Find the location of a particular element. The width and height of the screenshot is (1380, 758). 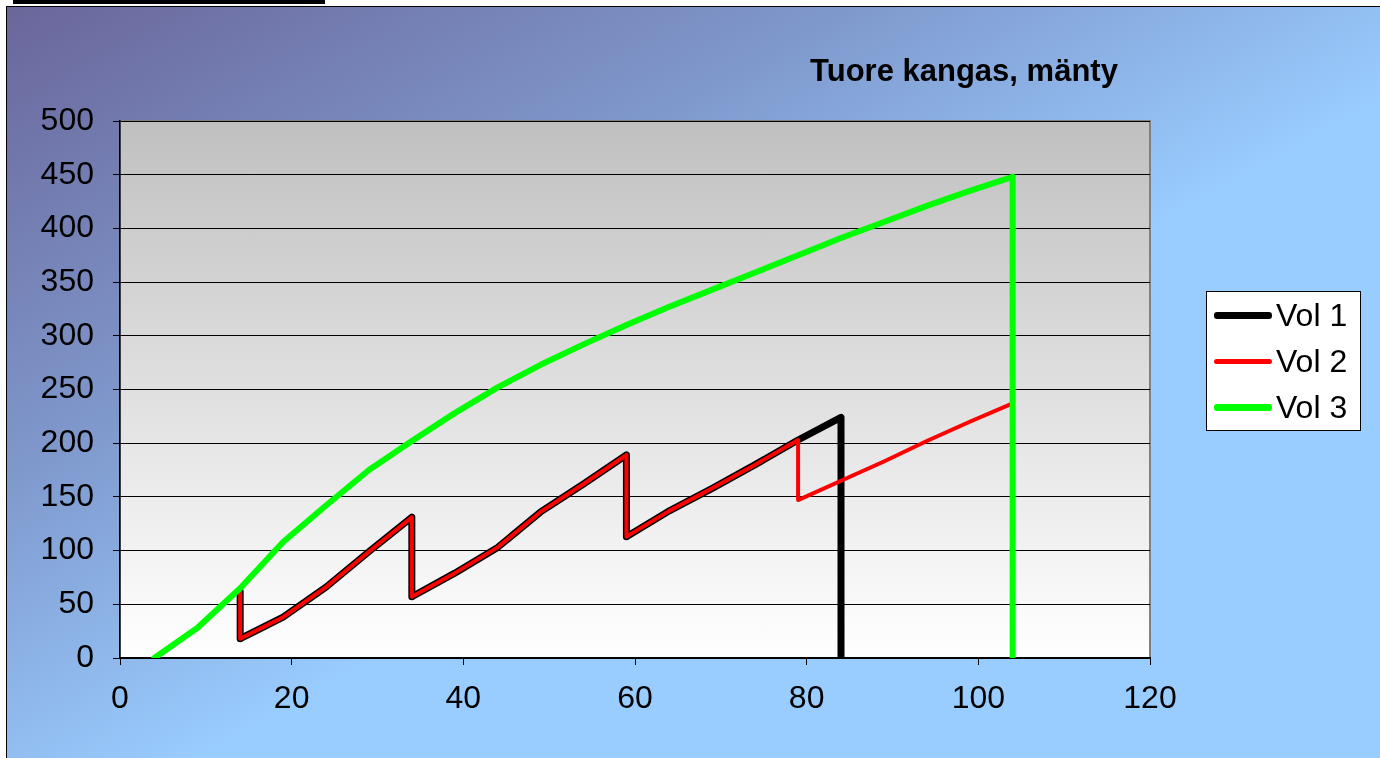

y-tick-label: 250 is located at coordinates (67, 387).